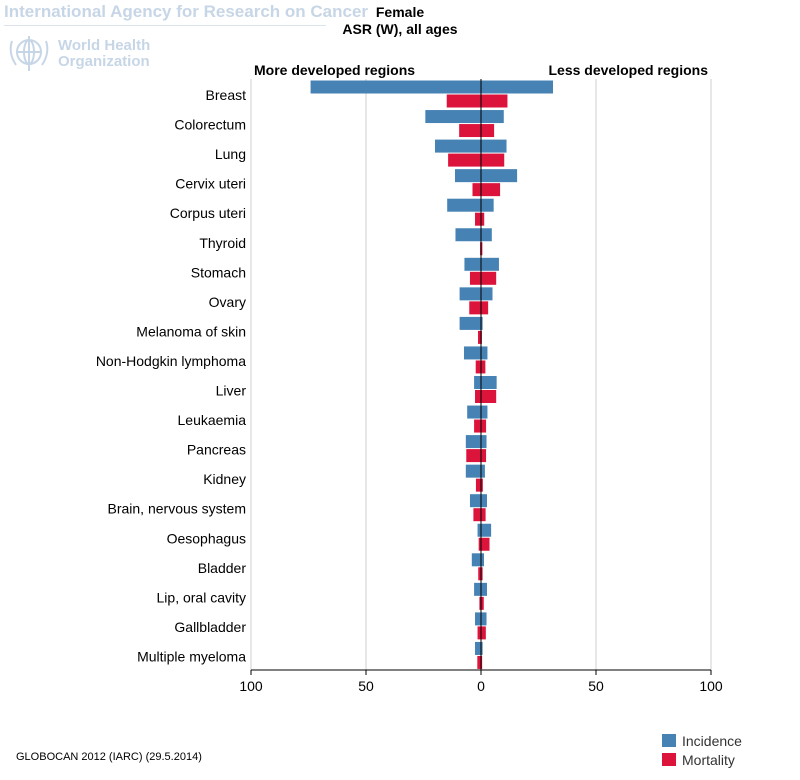 This screenshot has width=800, height=780. I want to click on category-label-lip-oral-cavity: Lip, oral cavity, so click(201, 597).